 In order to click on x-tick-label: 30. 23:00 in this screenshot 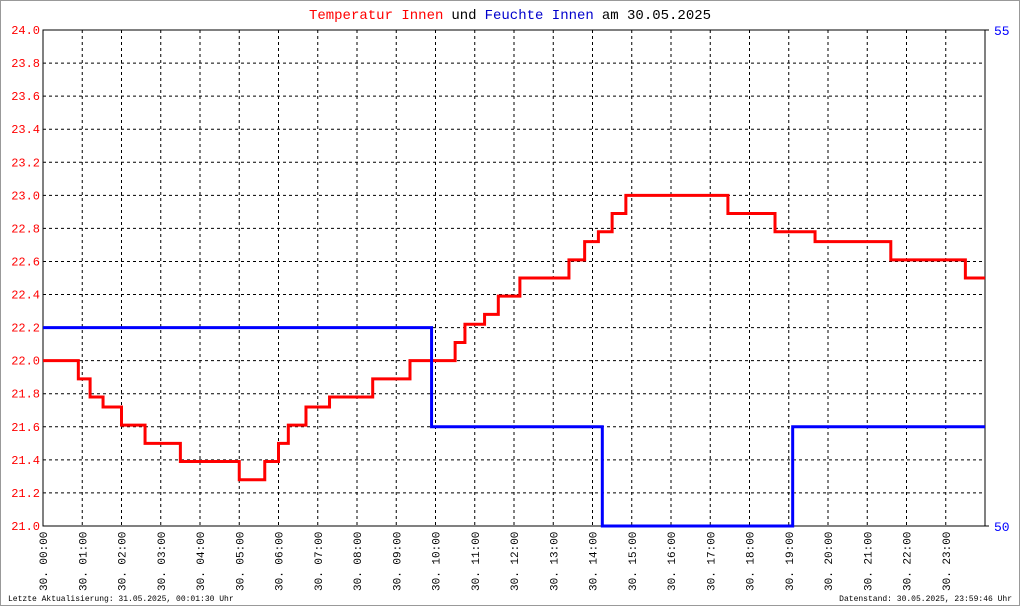, I will do `click(948, 561)`.